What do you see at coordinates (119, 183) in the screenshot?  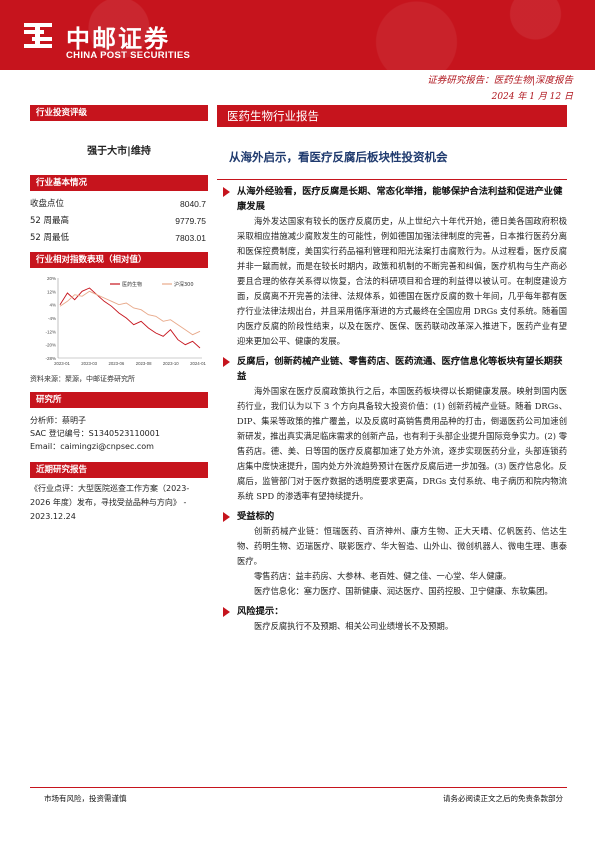 I see `basic-info-heading: 行业基本情况` at bounding box center [119, 183].